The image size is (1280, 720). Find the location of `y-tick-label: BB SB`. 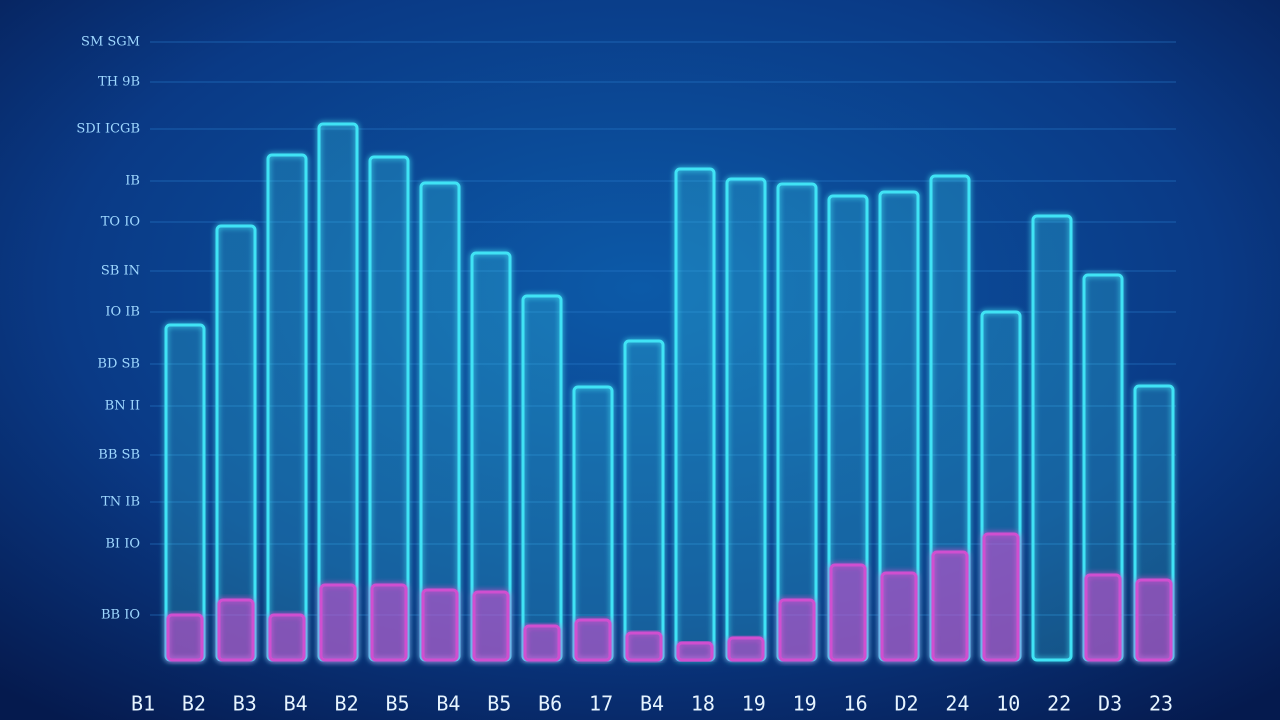

y-tick-label: BB SB is located at coordinates (119, 455).